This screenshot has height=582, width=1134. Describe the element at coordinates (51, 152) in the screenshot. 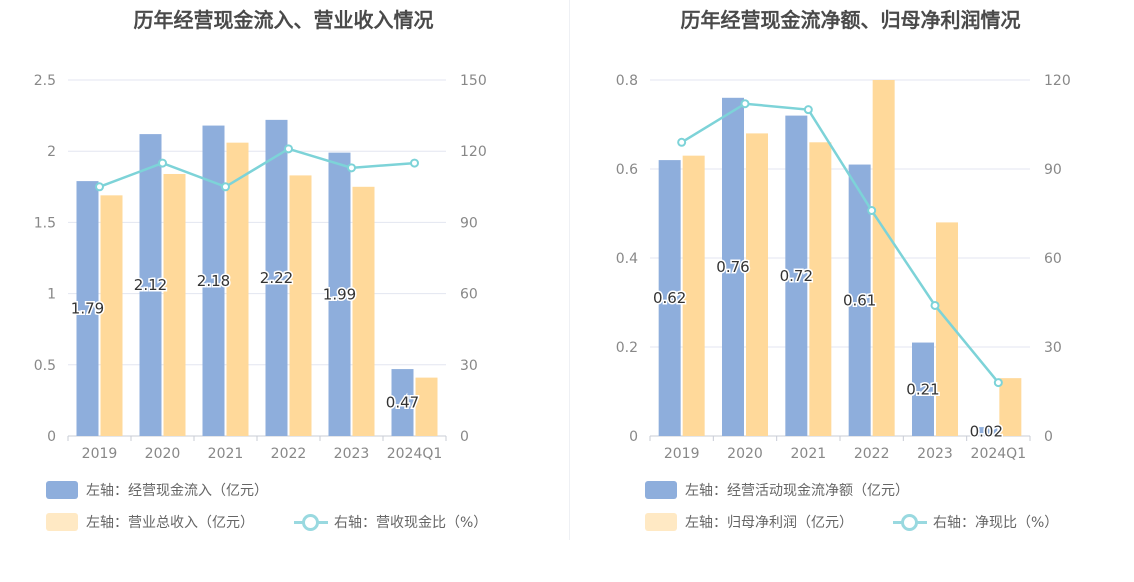

I see `y-tick-label-left: 2` at that location.